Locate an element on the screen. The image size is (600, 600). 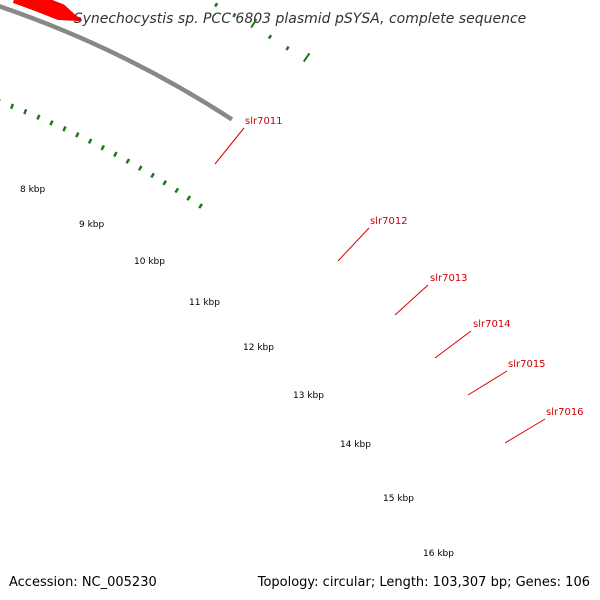
scale-label-8kbp: 8 kbp is located at coordinates (33, 190).